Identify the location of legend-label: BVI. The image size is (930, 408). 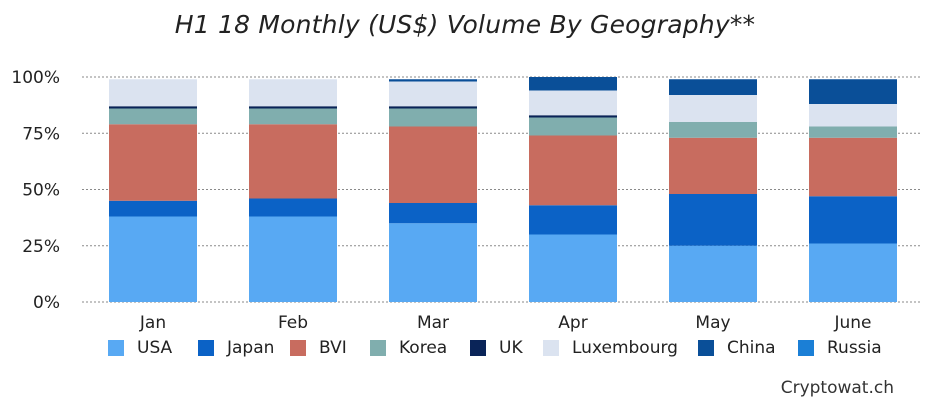
(333, 348).